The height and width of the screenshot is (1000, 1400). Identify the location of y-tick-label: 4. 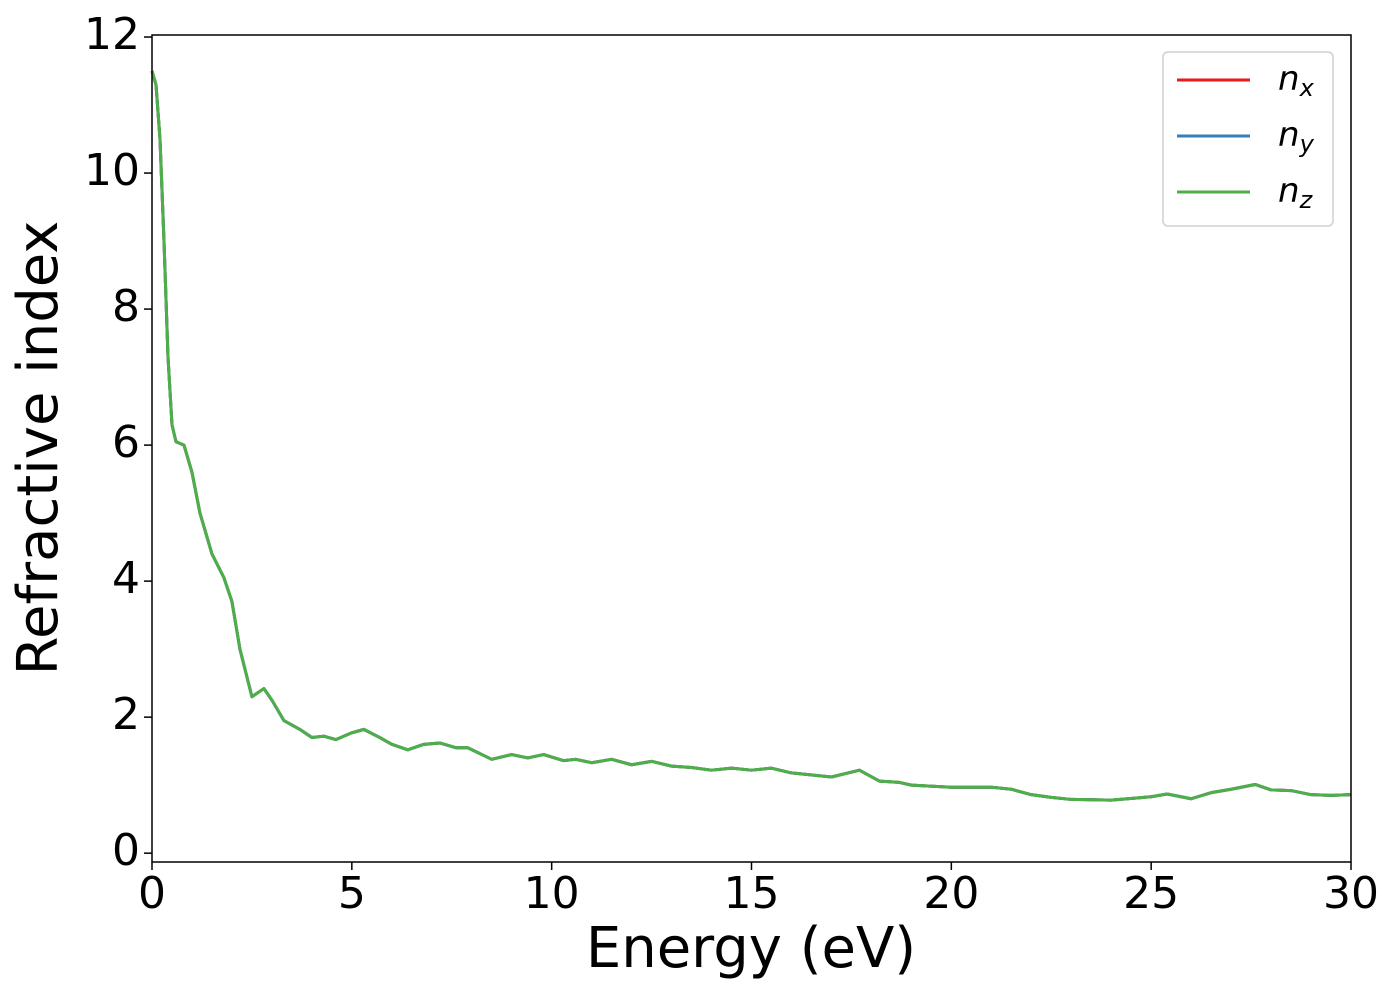
(126, 578).